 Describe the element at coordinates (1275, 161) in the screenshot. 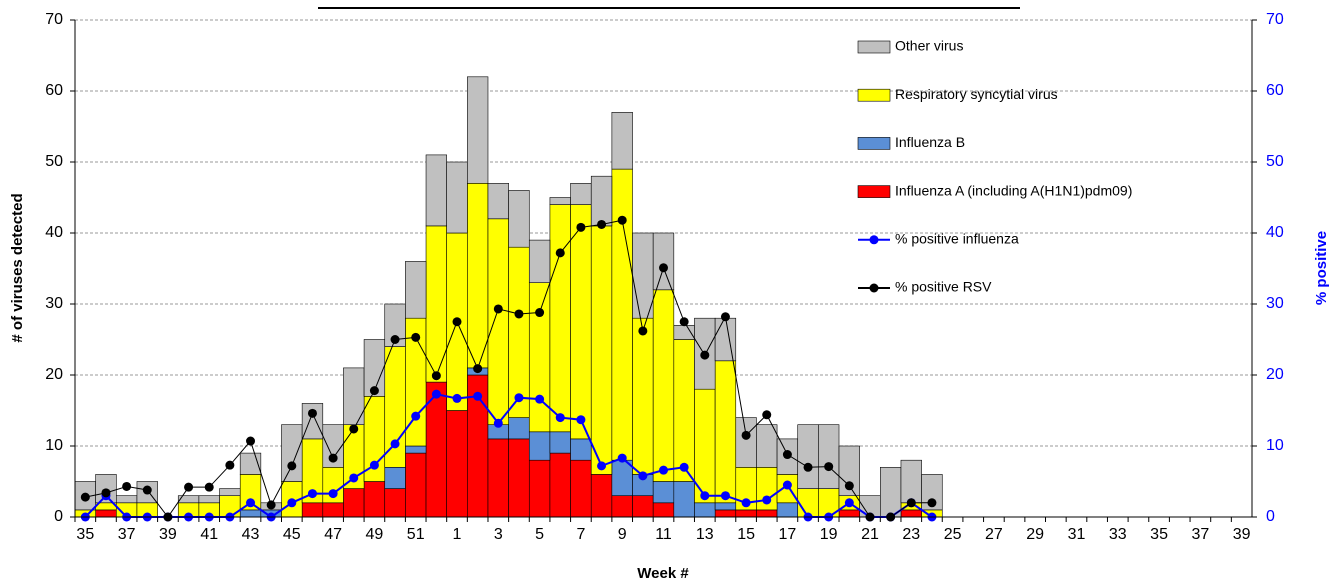

I see `y2-tick-label: 50` at that location.